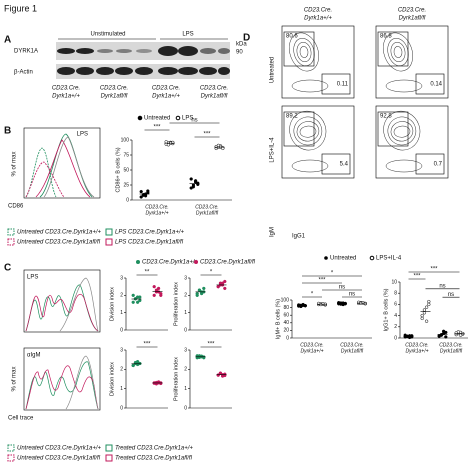 The image size is (474, 466). I want to click on kda-marker: 90, so click(239, 53).